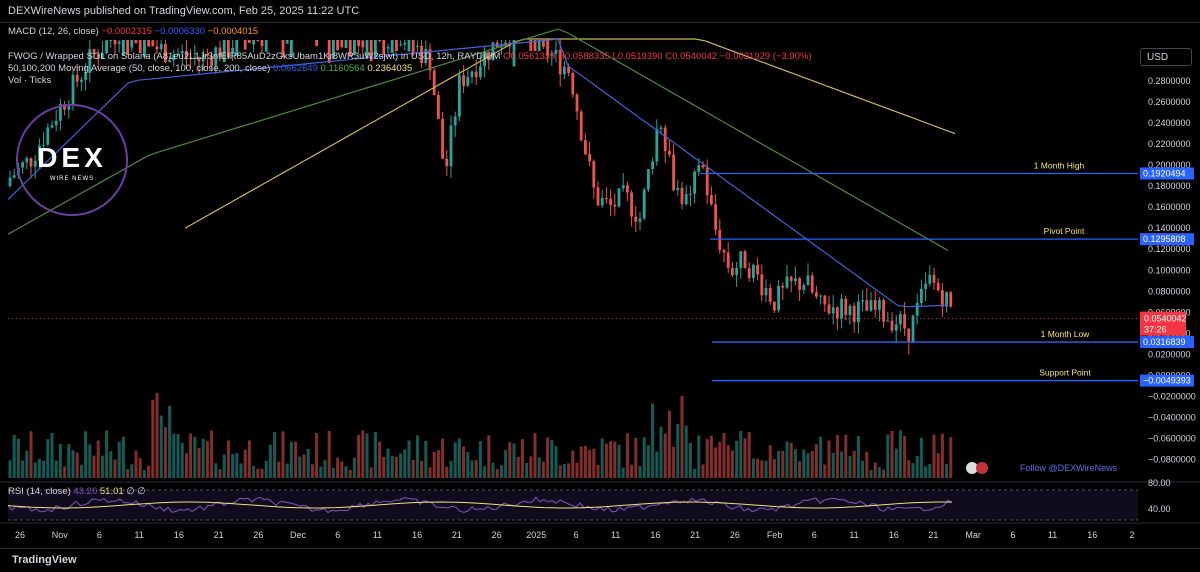 The height and width of the screenshot is (572, 1200). Describe the element at coordinates (1166, 57) in the screenshot. I see `currency-selector: USD` at that location.